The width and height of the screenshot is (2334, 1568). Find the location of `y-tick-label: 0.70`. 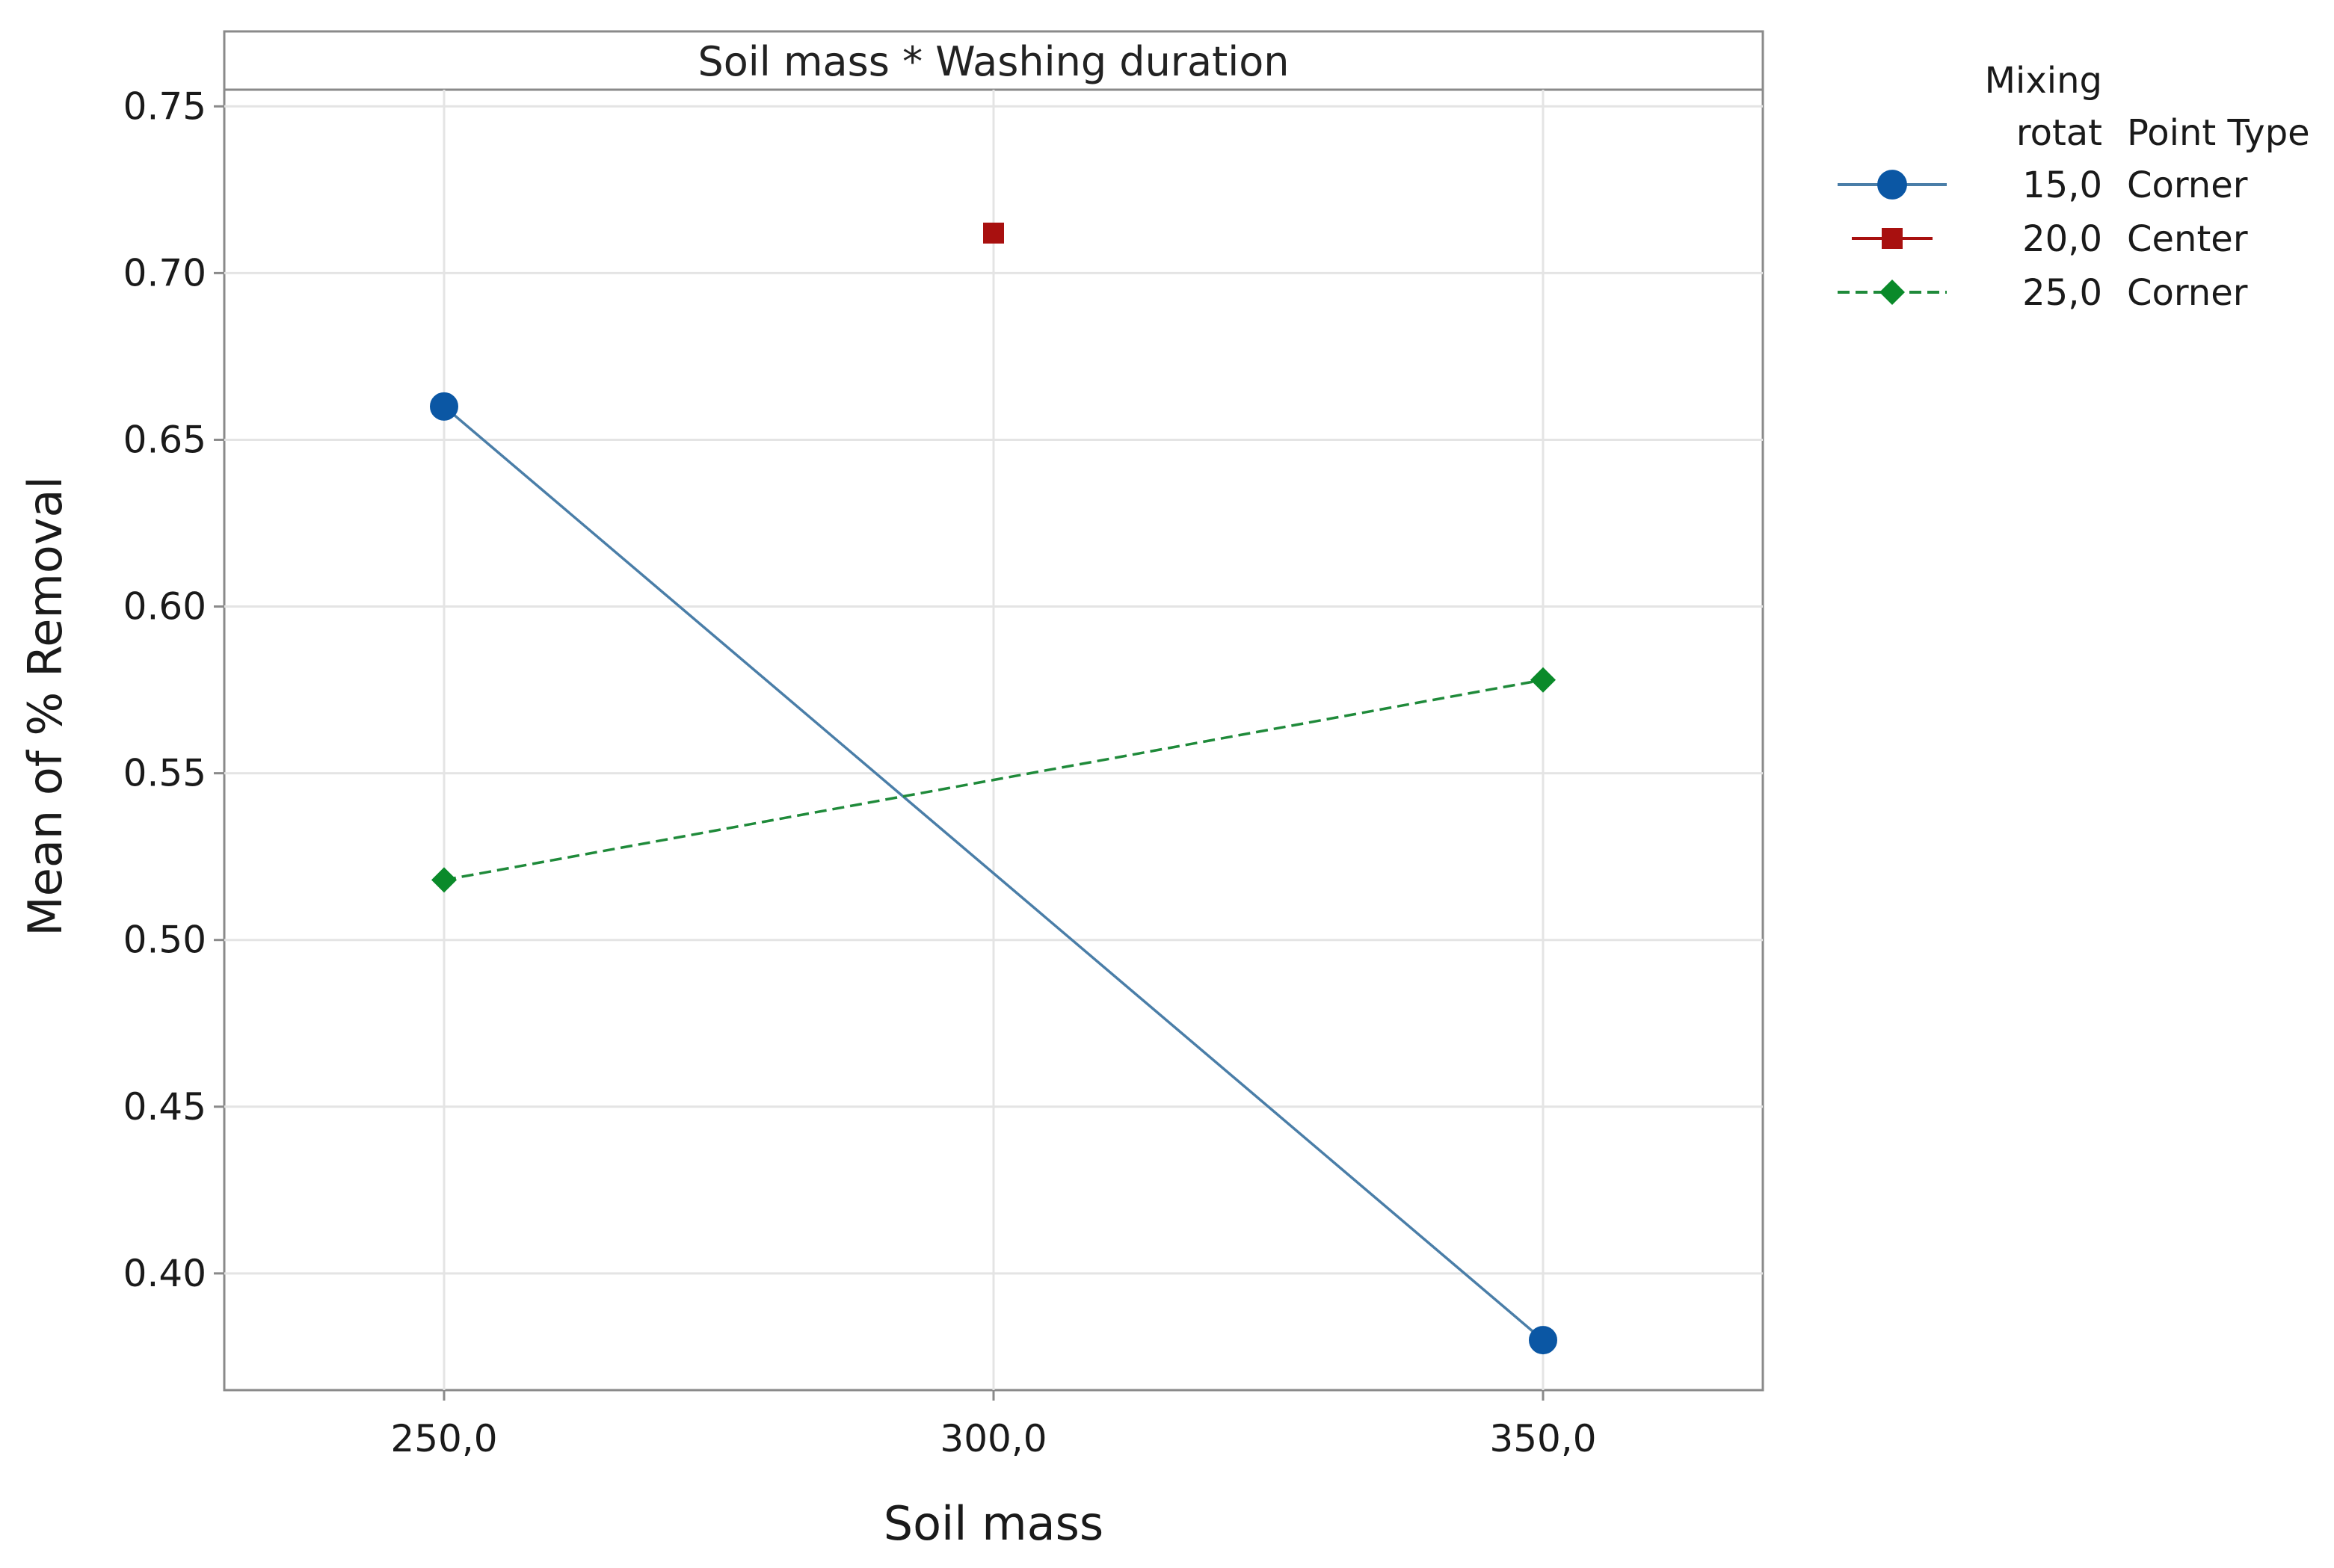

y-tick-label: 0.70 is located at coordinates (164, 272).